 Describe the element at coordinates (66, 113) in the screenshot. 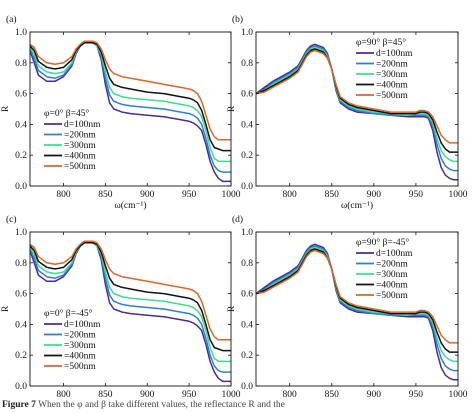

I see `legend-title: φ=0° β=45°` at that location.